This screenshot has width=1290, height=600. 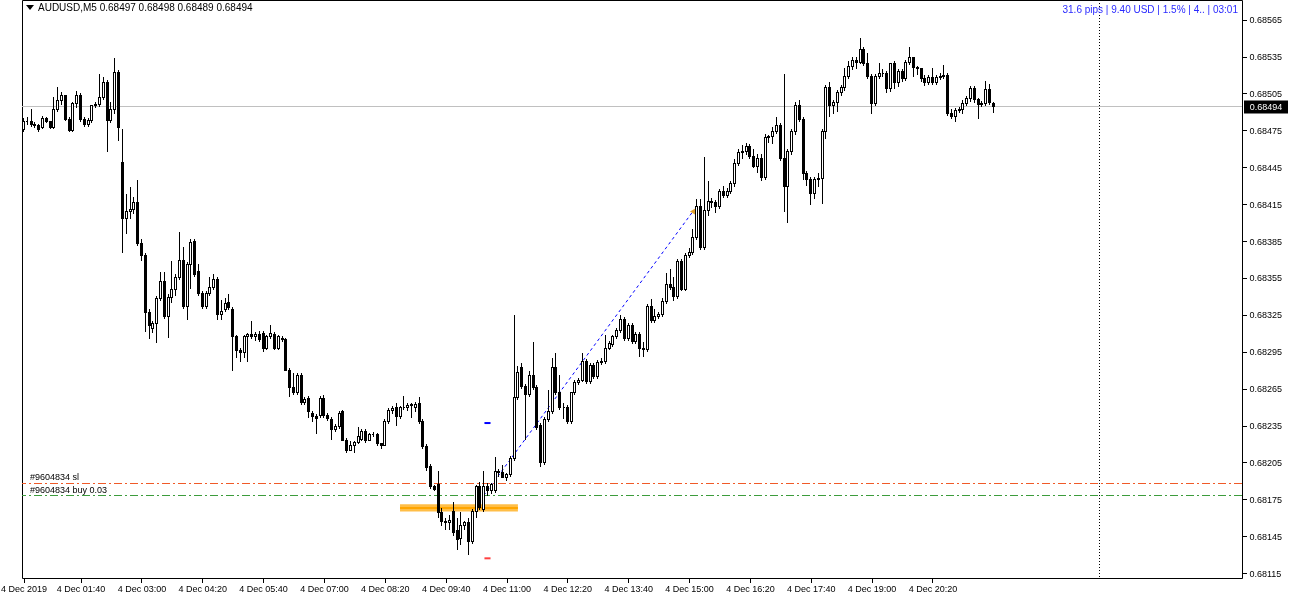 What do you see at coordinates (872, 588) in the screenshot?
I see `x-tick-label: 4 Dec 19:00` at bounding box center [872, 588].